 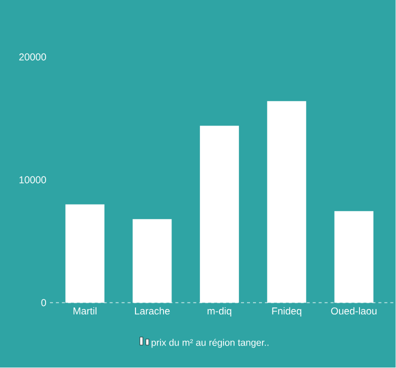 I want to click on x-tick-label: Larache, so click(x=152, y=311).